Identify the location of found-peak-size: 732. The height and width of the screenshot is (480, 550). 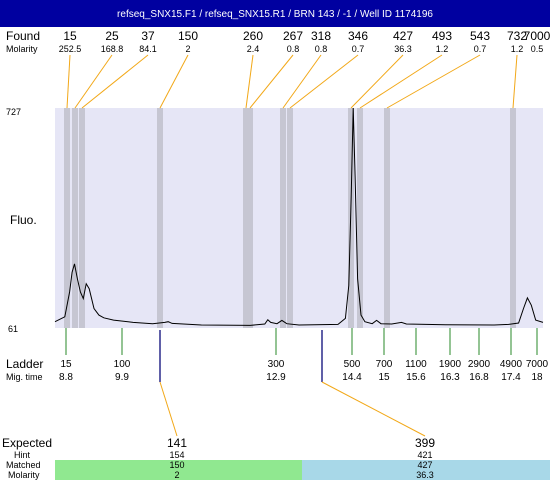
(517, 36).